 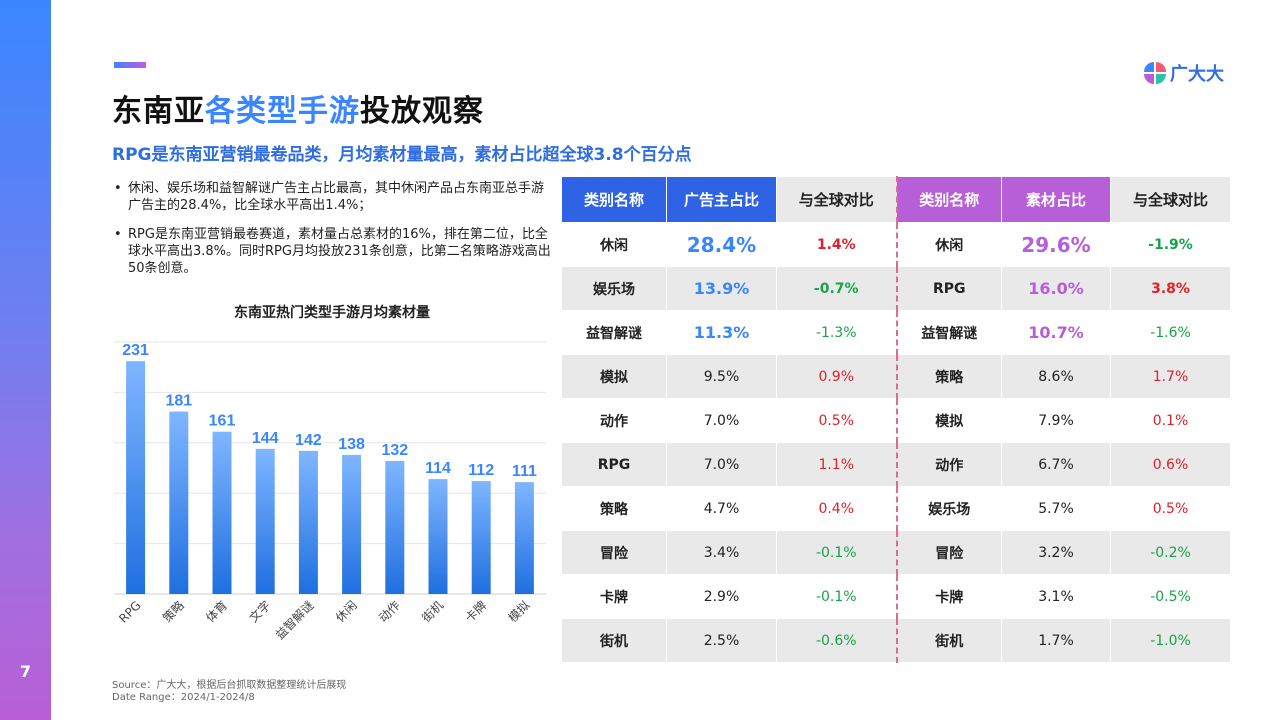 What do you see at coordinates (1056, 288) in the screenshot?
I see `creative-share-cell: 16.0%` at bounding box center [1056, 288].